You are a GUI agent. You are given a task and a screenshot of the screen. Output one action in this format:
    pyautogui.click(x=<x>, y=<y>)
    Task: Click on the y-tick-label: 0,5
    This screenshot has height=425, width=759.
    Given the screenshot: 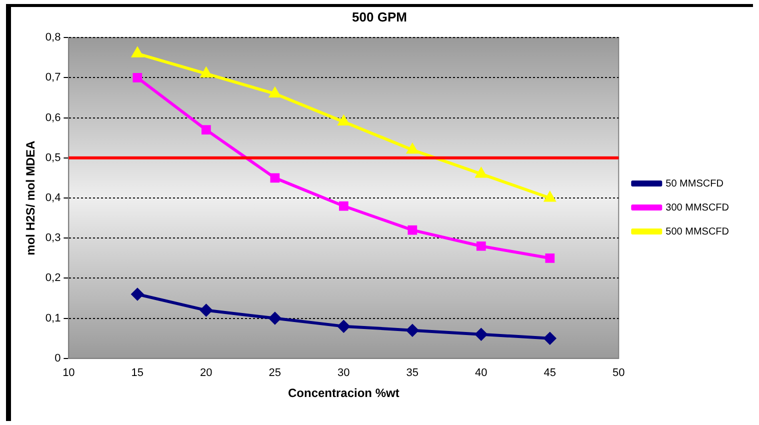 What is the action you would take?
    pyautogui.click(x=53, y=158)
    